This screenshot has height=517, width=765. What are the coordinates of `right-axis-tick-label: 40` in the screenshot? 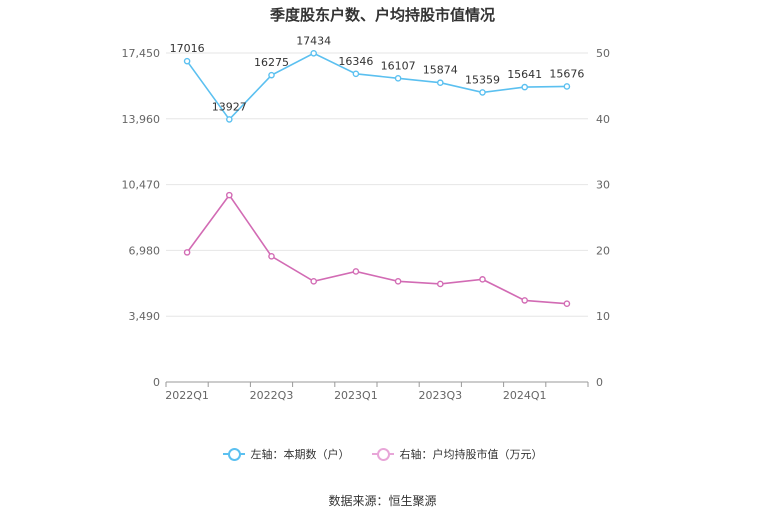 It's located at (603, 119).